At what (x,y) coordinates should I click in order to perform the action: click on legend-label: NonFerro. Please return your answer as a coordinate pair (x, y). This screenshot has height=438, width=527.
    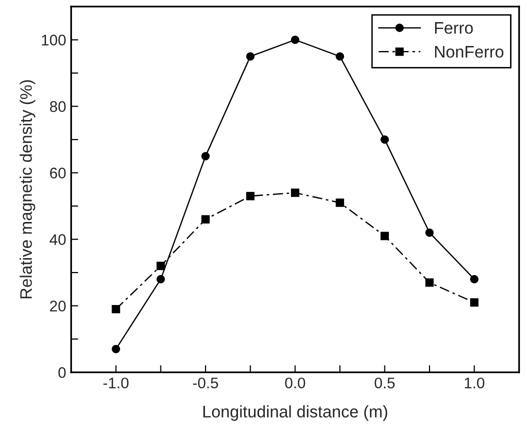
    Looking at the image, I should click on (469, 52).